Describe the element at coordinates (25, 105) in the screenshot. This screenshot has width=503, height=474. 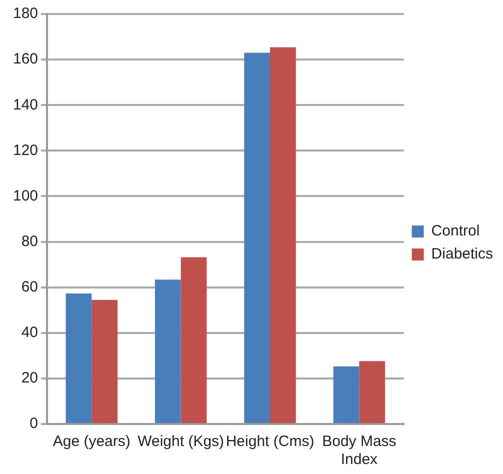
I see `y-tick-label: 140` at that location.